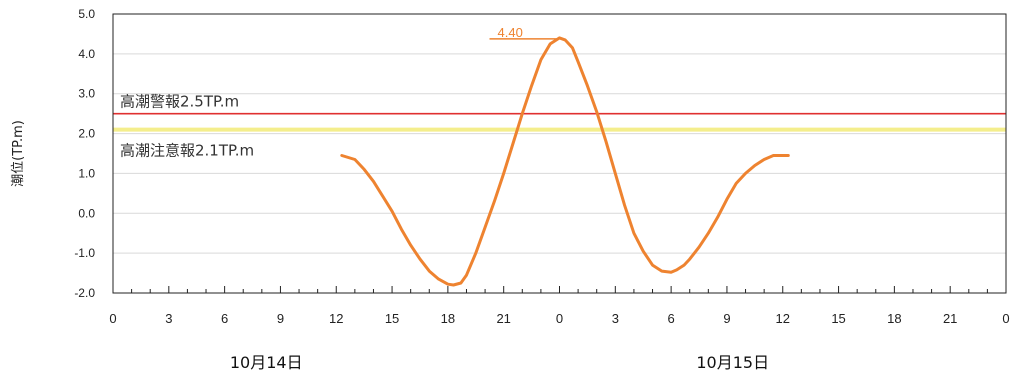 The width and height of the screenshot is (1017, 380). Describe the element at coordinates (86, 14) in the screenshot. I see `y-tick-label: 5.0` at that location.